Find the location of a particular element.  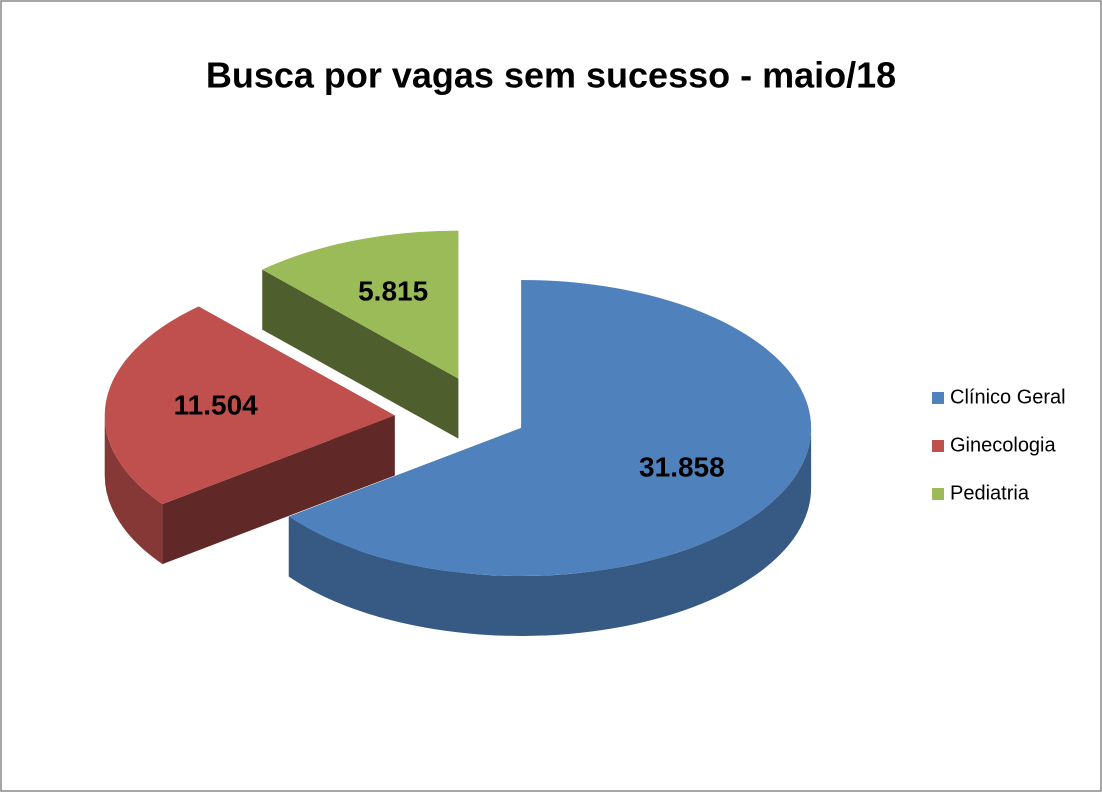

data-label: 11.504 is located at coordinates (216, 404).